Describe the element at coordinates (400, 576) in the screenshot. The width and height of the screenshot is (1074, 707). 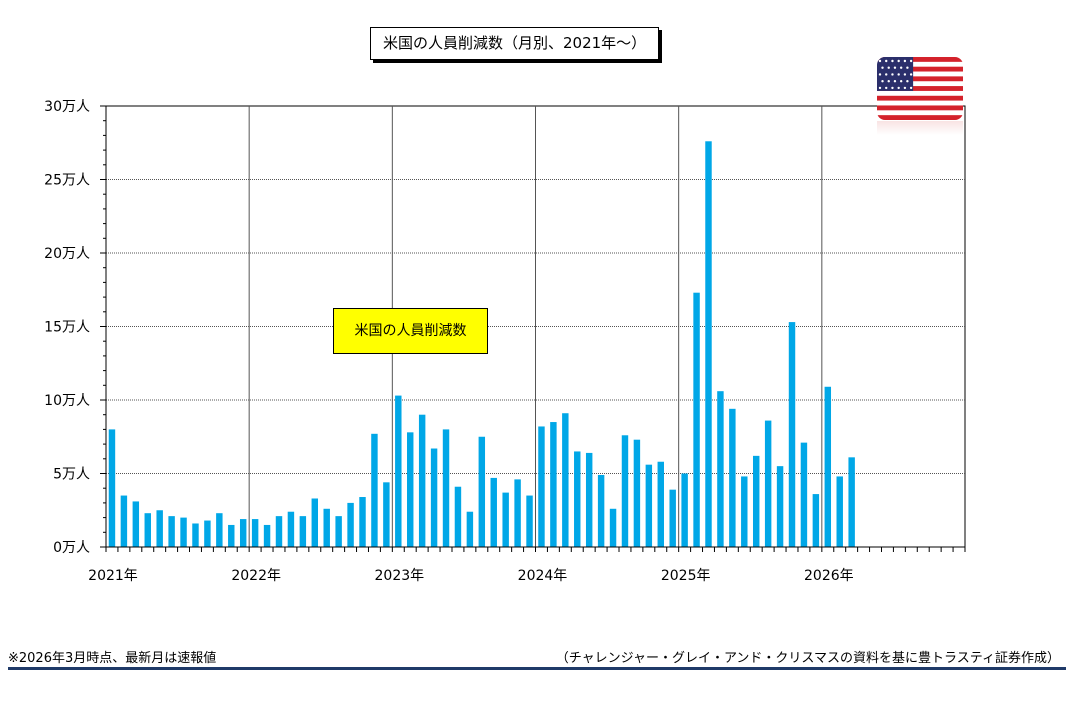
I see `x-tick-label: 2023年` at that location.